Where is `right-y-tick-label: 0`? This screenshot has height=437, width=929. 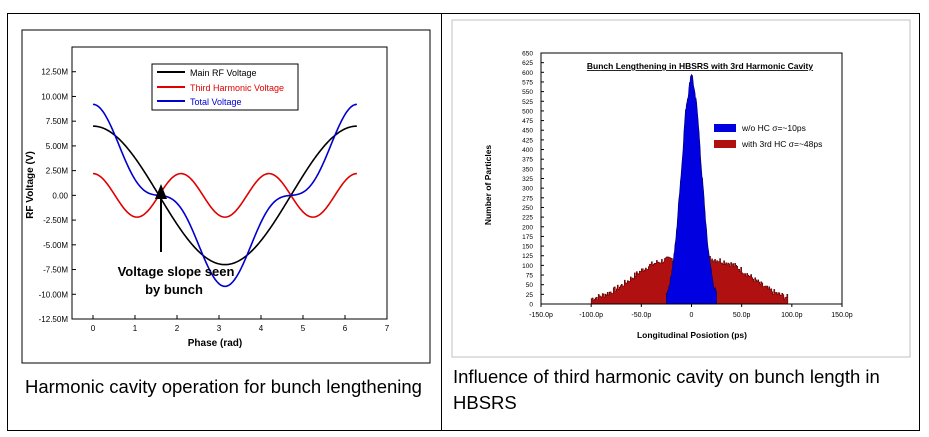
right-y-tick-label: 0 is located at coordinates (531, 305).